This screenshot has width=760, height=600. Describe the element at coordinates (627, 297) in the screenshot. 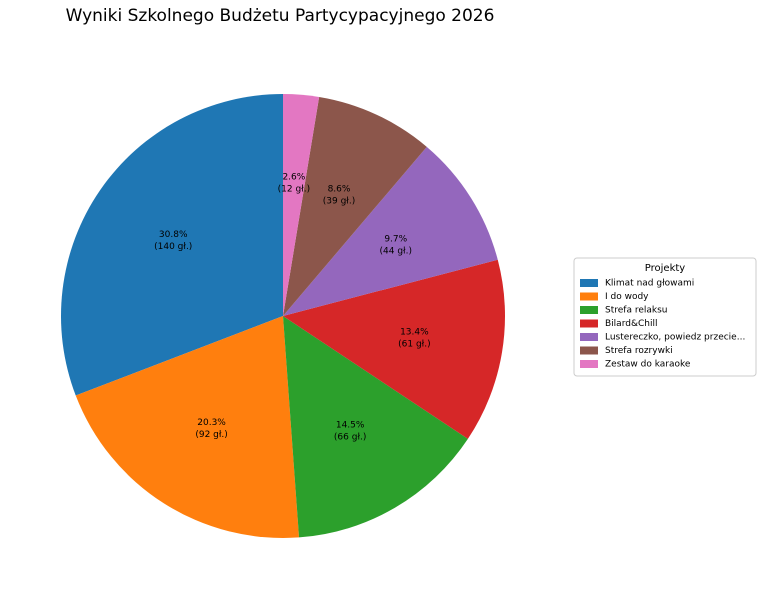

I see `legend-label: I do wody` at that location.